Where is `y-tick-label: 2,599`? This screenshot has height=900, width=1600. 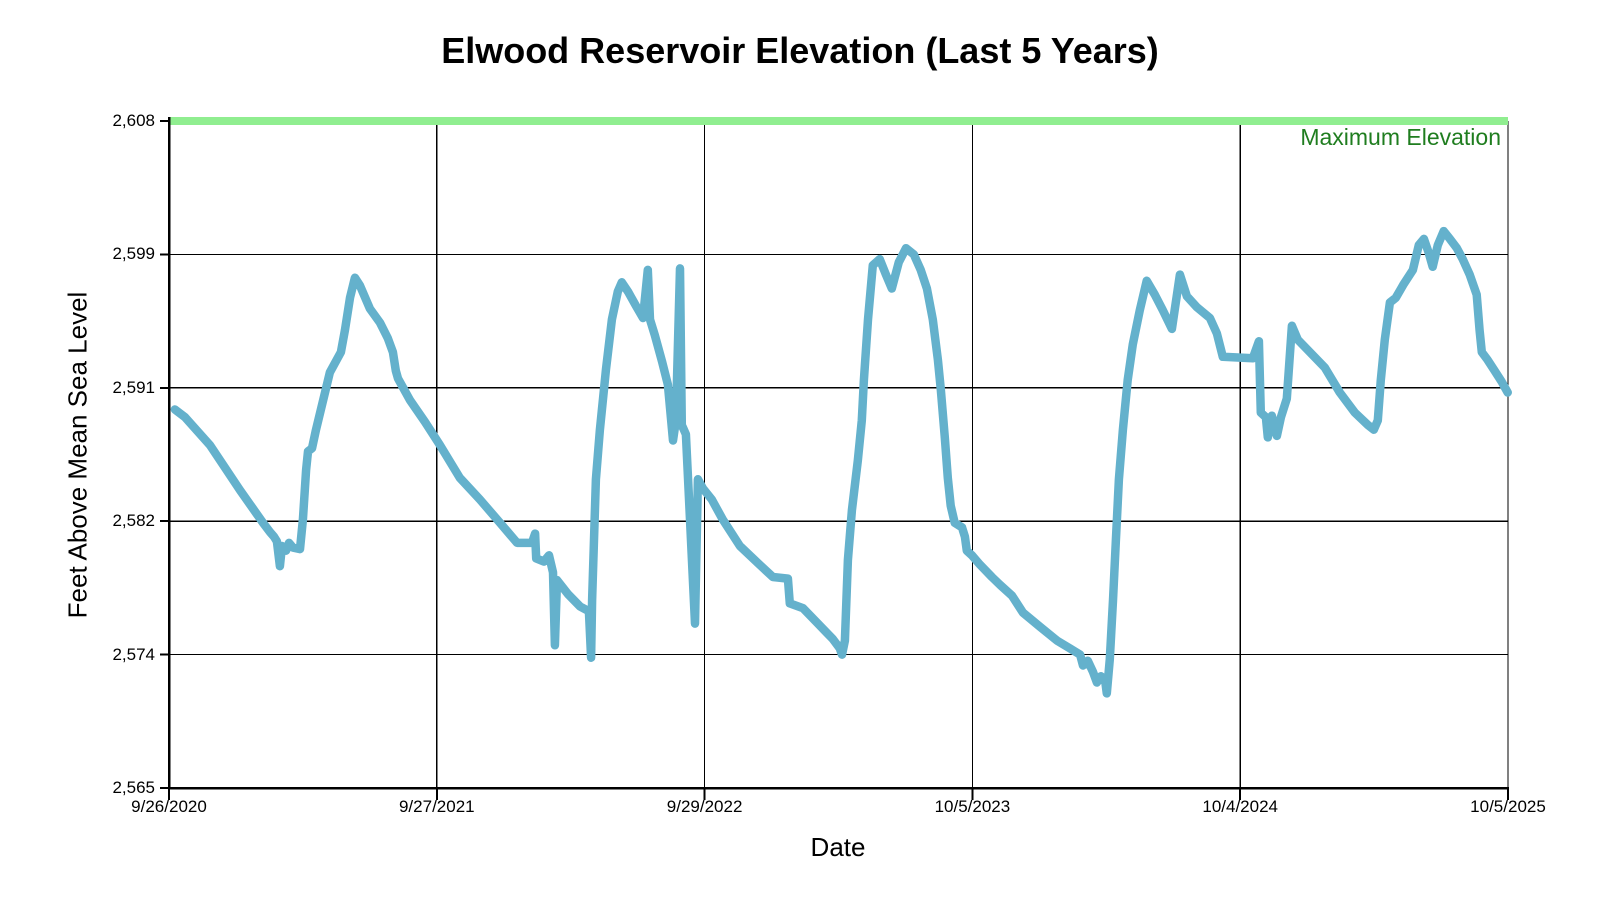
y-tick-label: 2,599 is located at coordinates (133, 254).